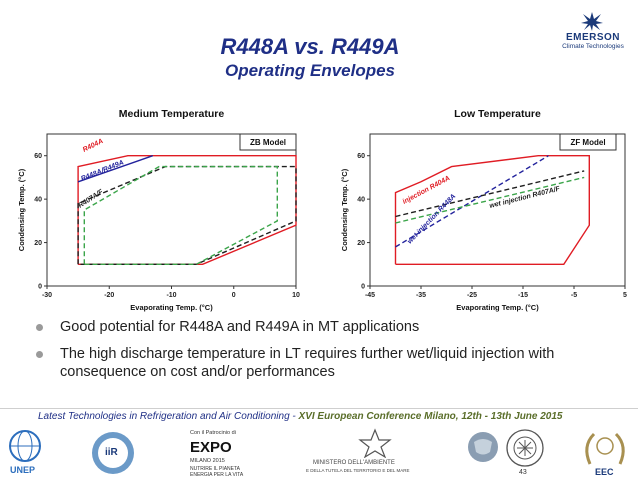 The height and width of the screenshot is (481, 638). What do you see at coordinates (604, 472) in the screenshot?
I see `eec-label: EEC` at bounding box center [604, 472].